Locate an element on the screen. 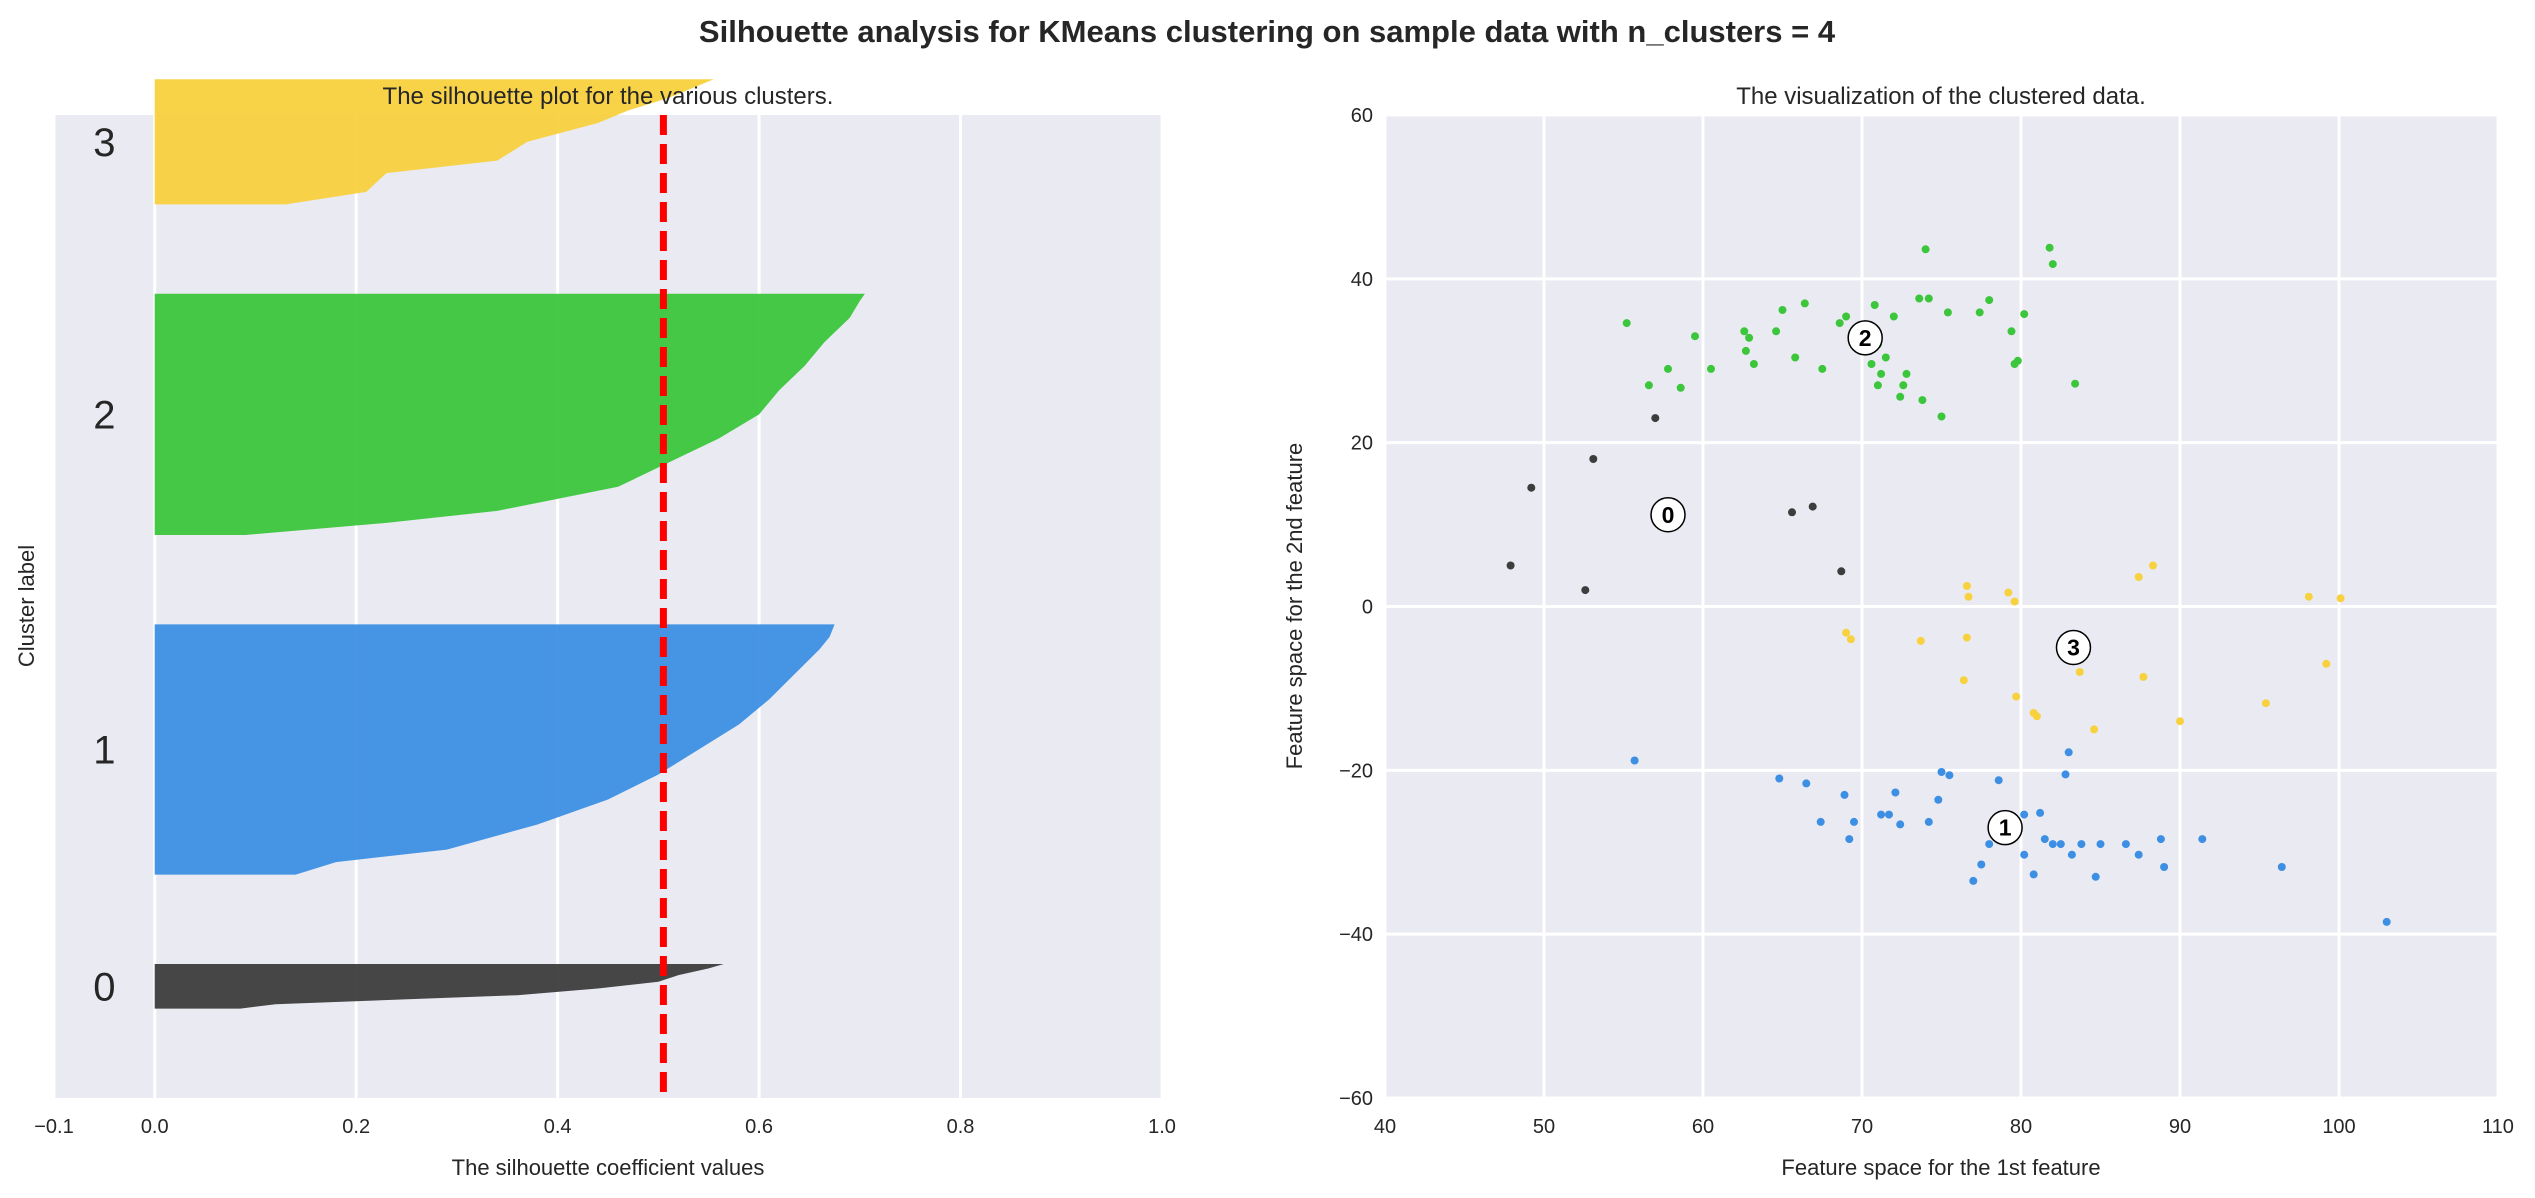  scatter-x-tick-label: 70 is located at coordinates (1862, 1127).